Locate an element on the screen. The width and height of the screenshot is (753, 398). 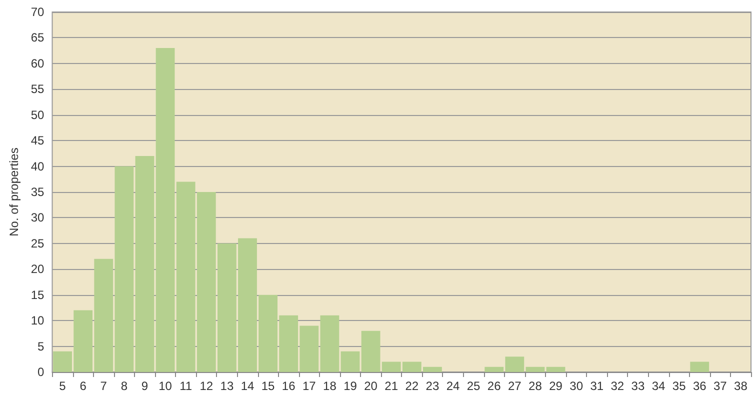
y-tick-label: 55 is located at coordinates (37, 89).